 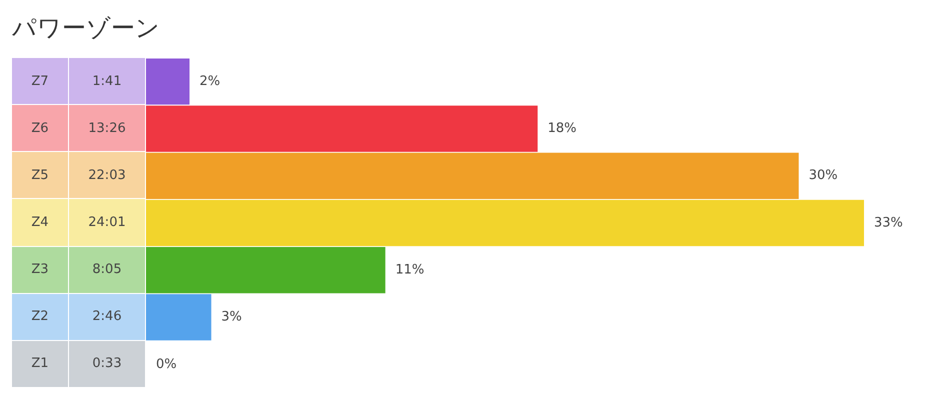 I want to click on data-label: 3%, so click(x=231, y=317).